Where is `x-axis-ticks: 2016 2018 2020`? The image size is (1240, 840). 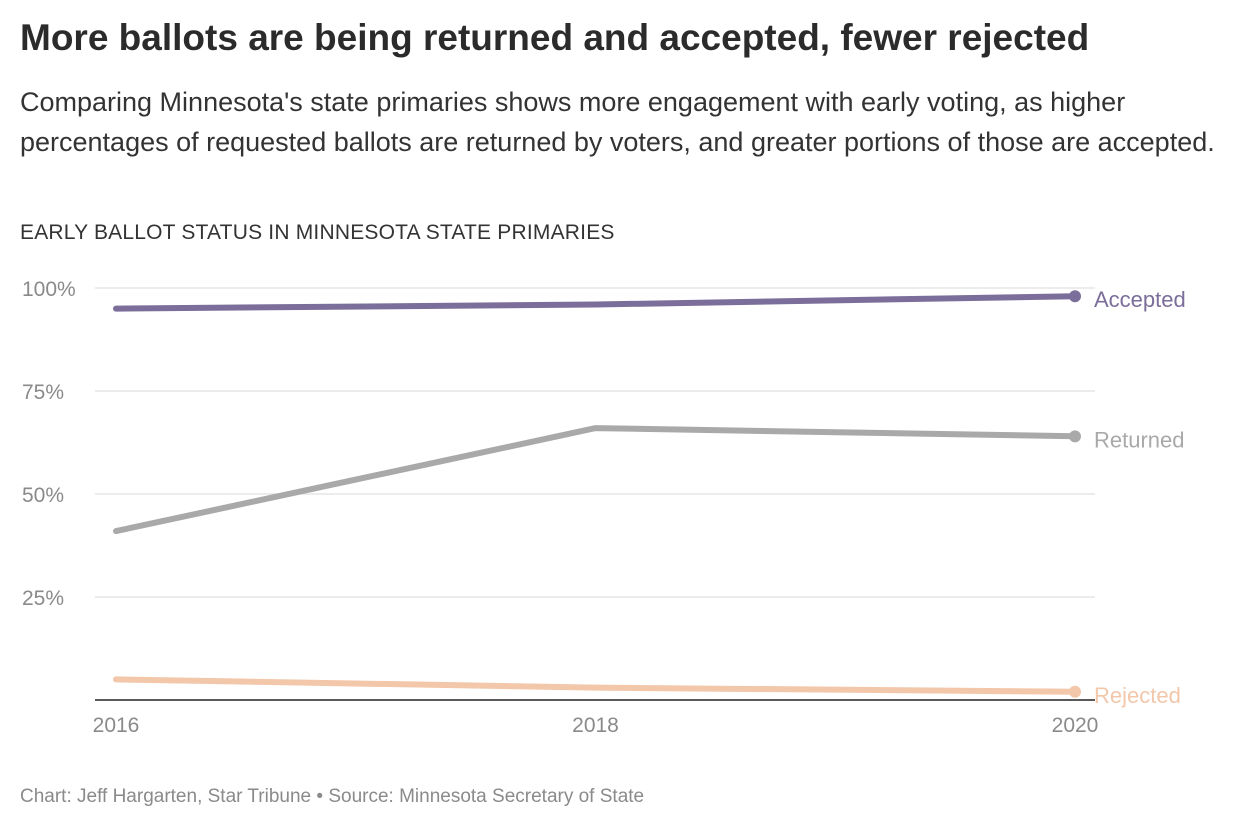
x-axis-ticks: 2016 2018 2020 is located at coordinates (596, 725).